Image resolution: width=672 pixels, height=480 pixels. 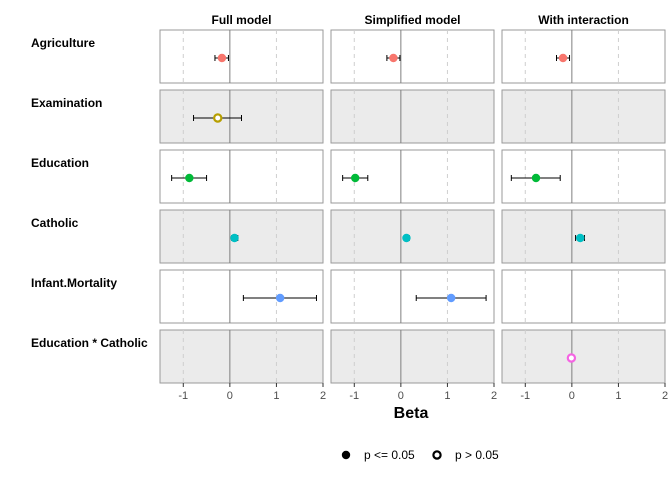 What do you see at coordinates (189, 178) in the screenshot?
I see `point-education-full-model` at bounding box center [189, 178].